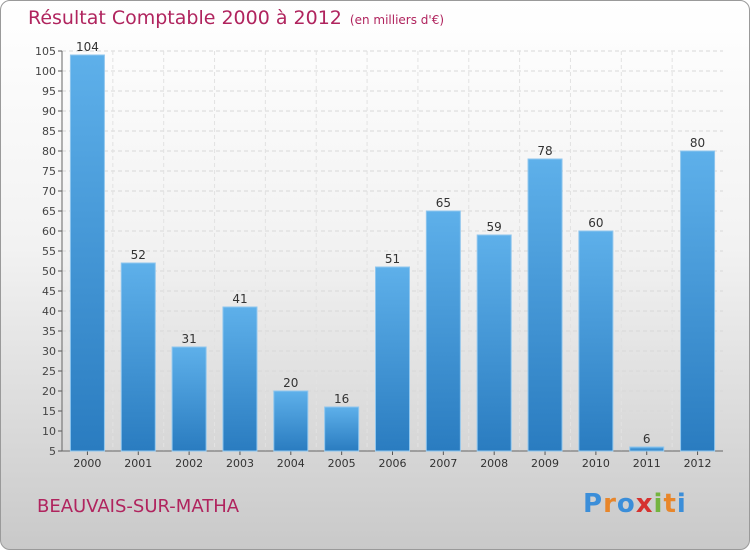 The height and width of the screenshot is (550, 750). Describe the element at coordinates (443, 203) in the screenshot. I see `data-label: 65` at that location.